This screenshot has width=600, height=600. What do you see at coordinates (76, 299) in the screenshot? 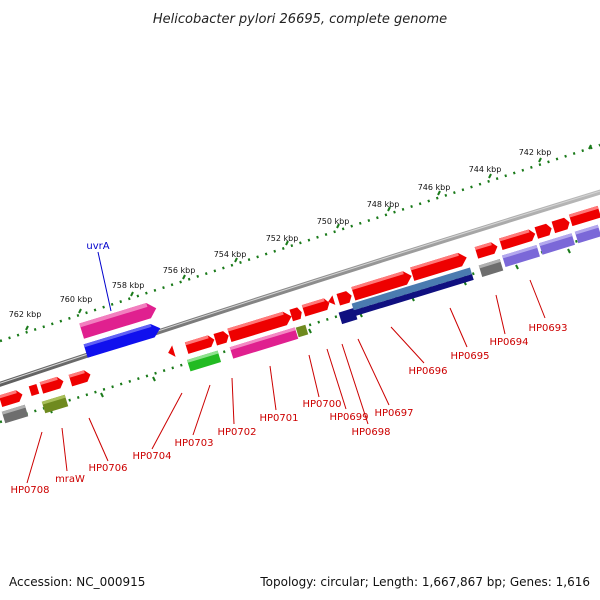
I see `scale-label-760: 760 kbp` at bounding box center [76, 299].